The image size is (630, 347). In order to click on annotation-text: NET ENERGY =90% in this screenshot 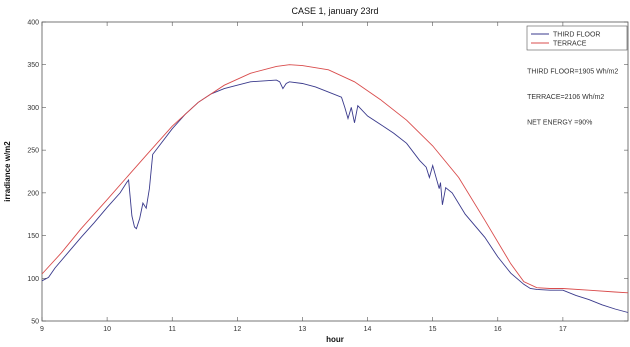, I will do `click(559, 123)`.